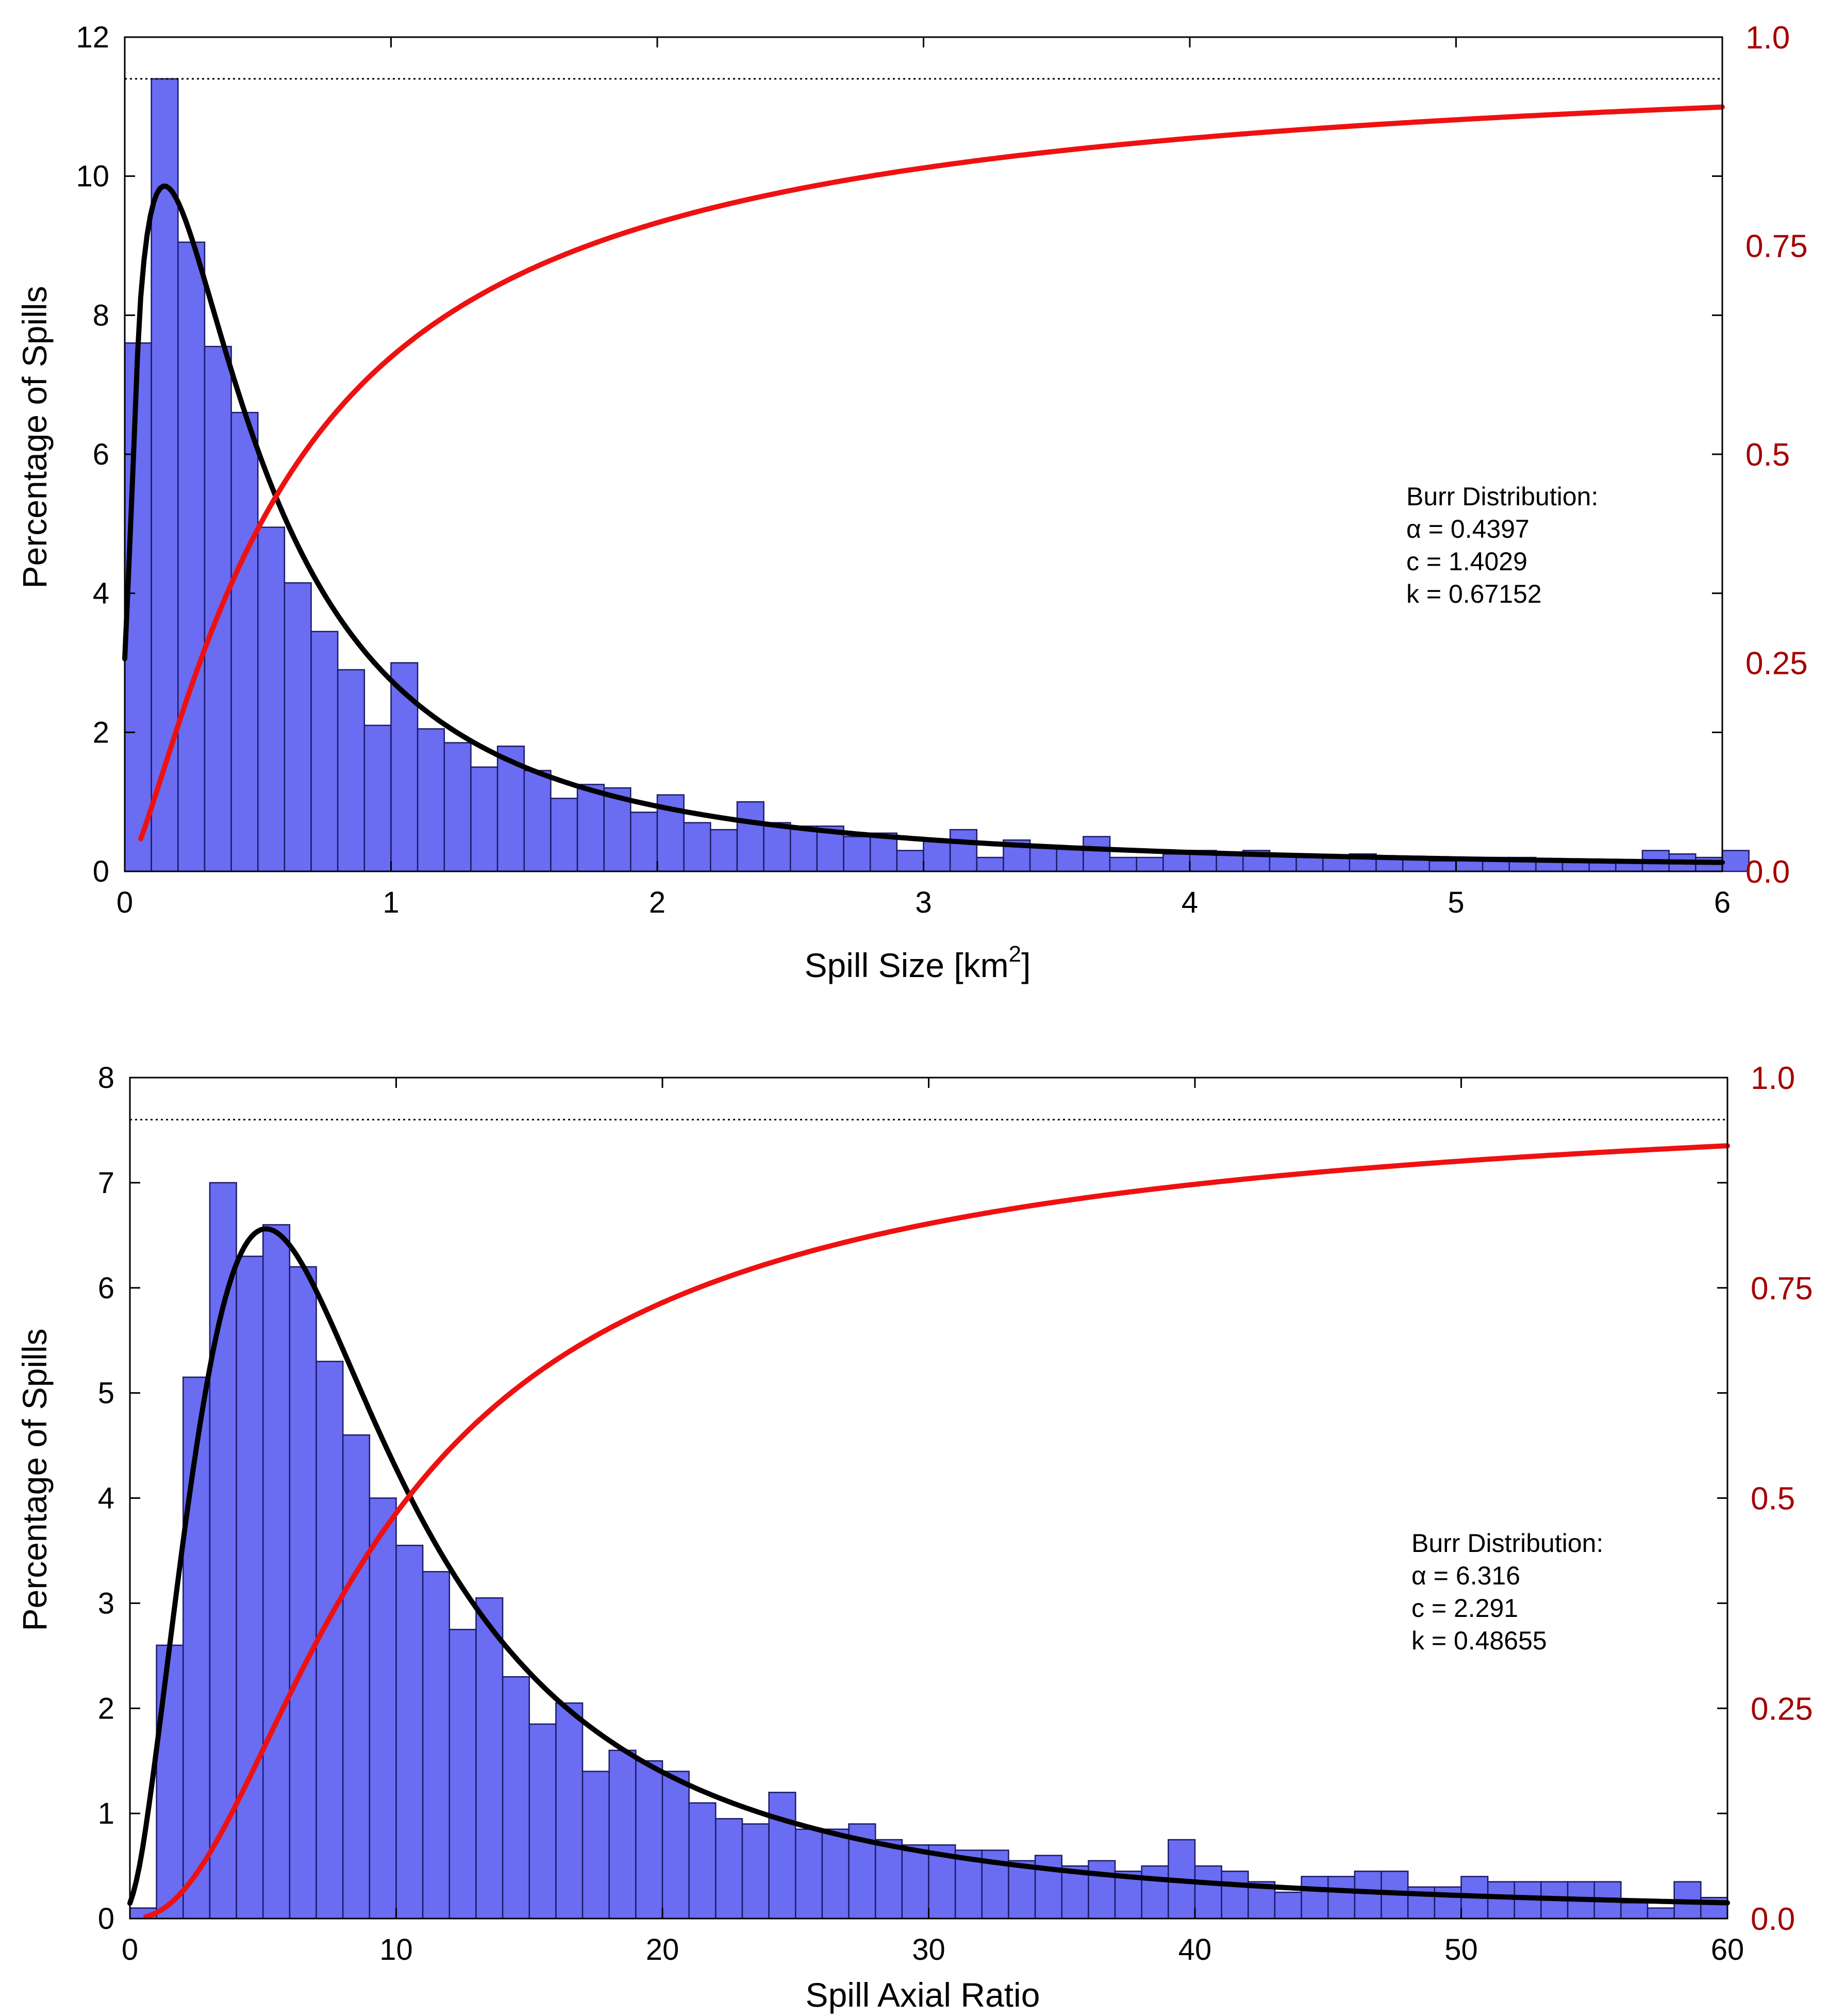 The width and height of the screenshot is (1829, 2016). What do you see at coordinates (1479, 1640) in the screenshot?
I see `annotation-k: k = 0.48655` at bounding box center [1479, 1640].